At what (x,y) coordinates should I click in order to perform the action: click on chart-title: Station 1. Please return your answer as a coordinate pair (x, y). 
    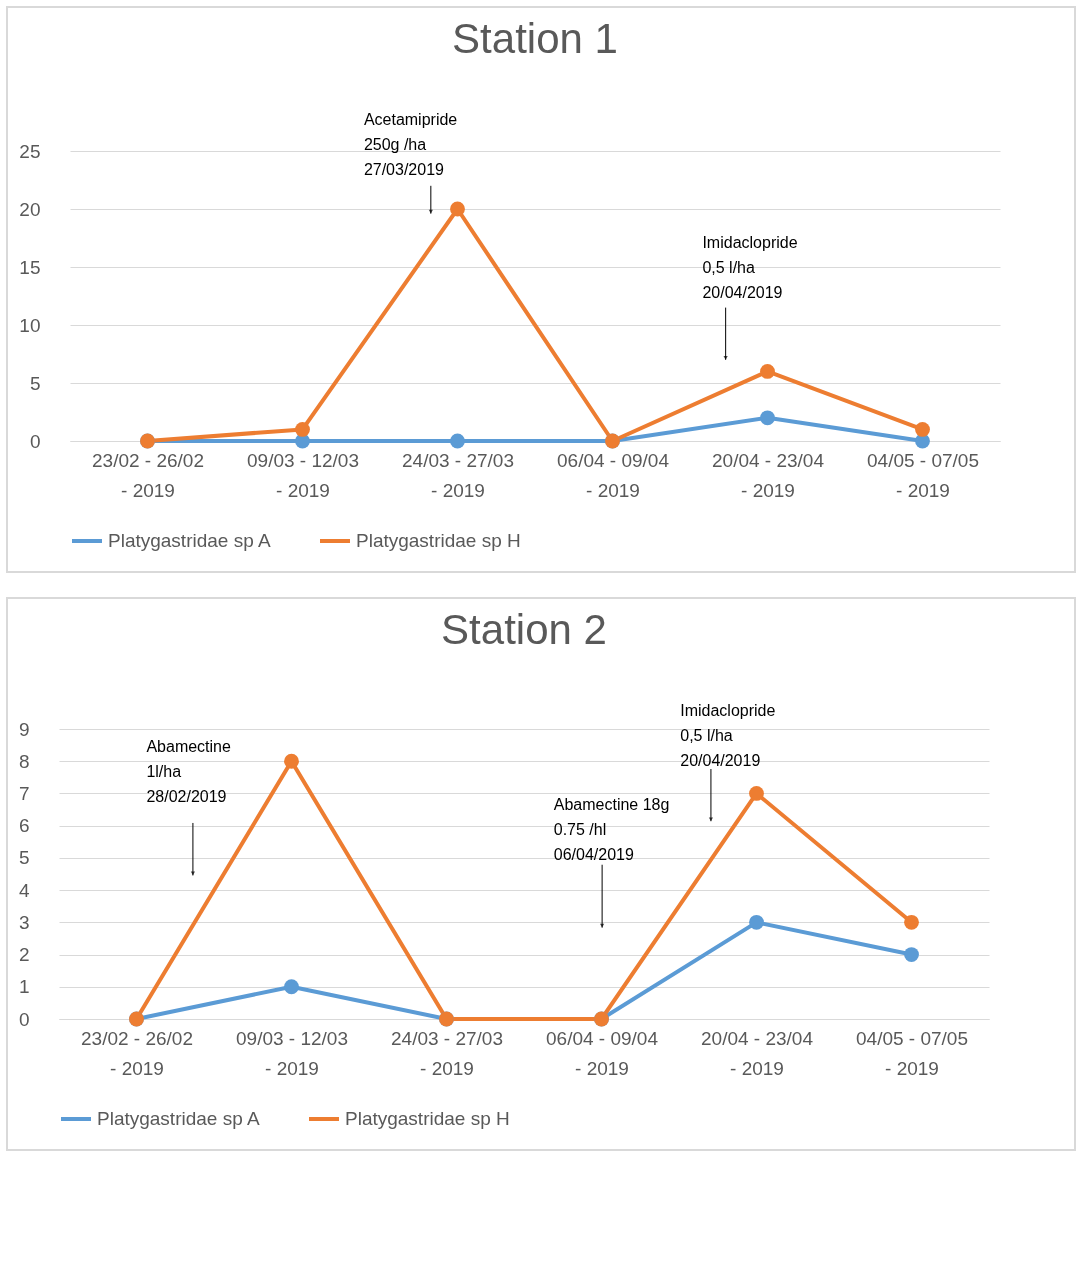
    Looking at the image, I should click on (535, 38).